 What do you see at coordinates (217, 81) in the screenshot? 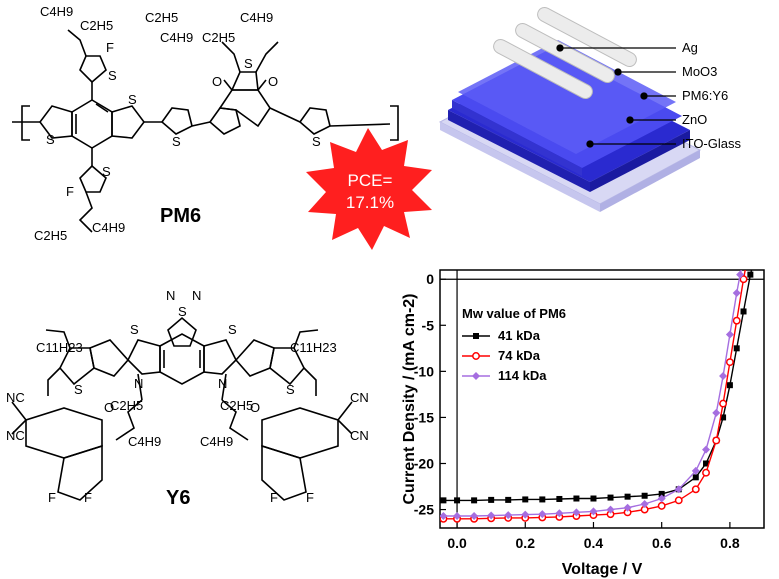
I see `pm6-atom-label: O` at bounding box center [217, 81].